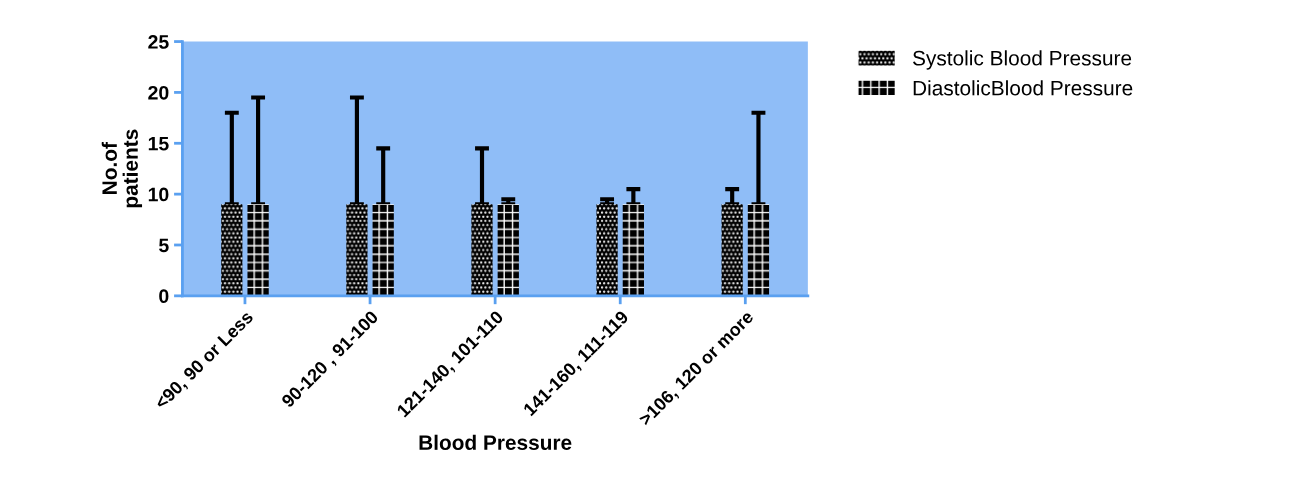 Image resolution: width=1303 pixels, height=489 pixels. I want to click on x-axis-title: Blood Pressure, so click(495, 442).